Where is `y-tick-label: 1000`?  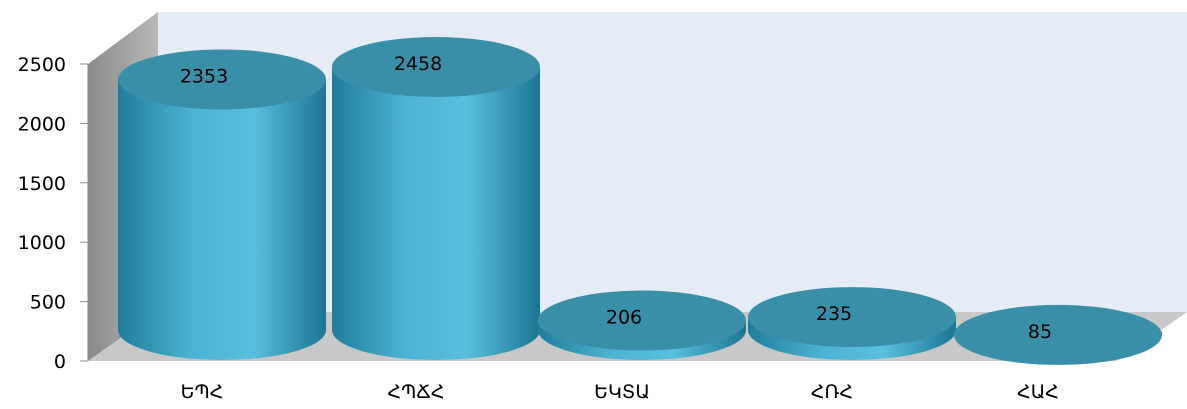 y-tick-label: 1000 is located at coordinates (42, 243).